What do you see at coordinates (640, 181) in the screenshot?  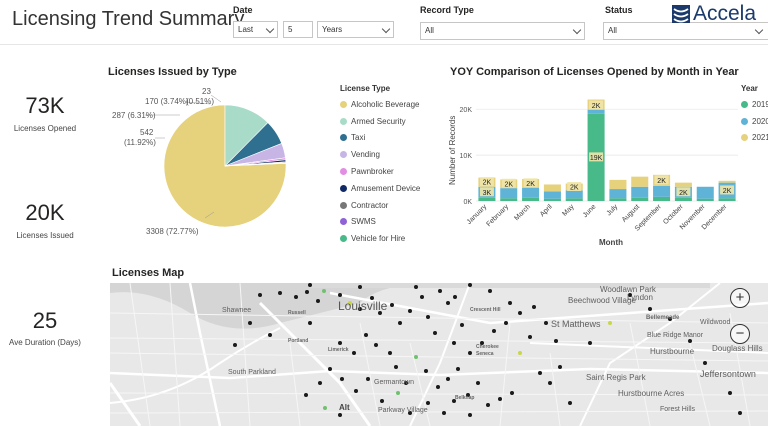 I see `bar-august-2021` at bounding box center [640, 181].